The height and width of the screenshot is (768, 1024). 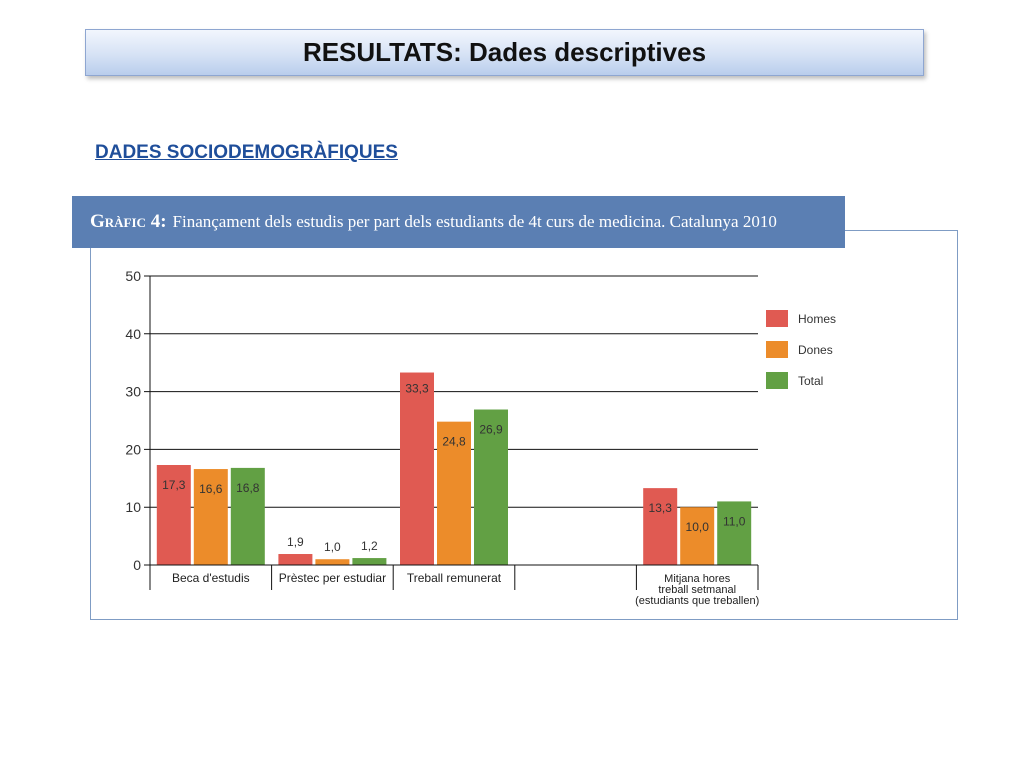 What do you see at coordinates (133, 507) in the screenshot?
I see `y-tick-label: 10` at bounding box center [133, 507].